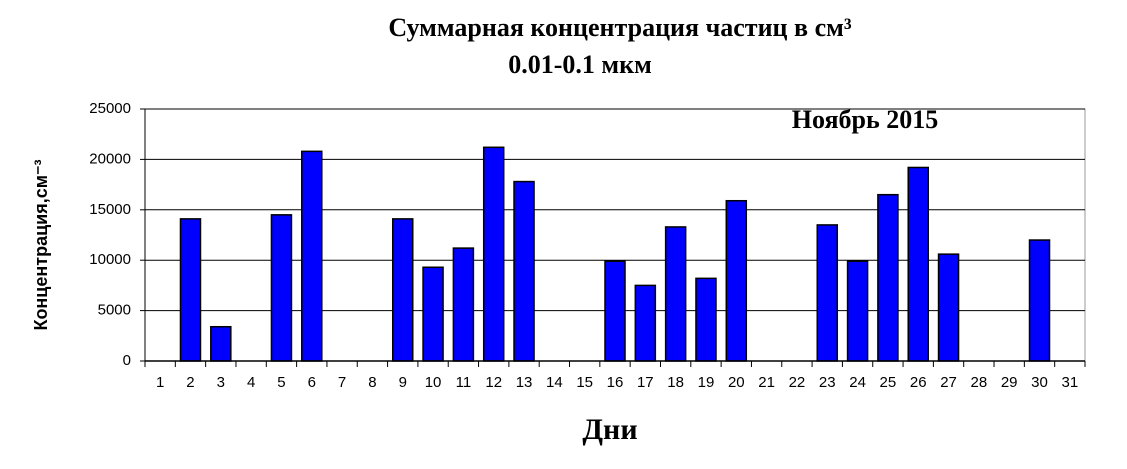 The width and height of the screenshot is (1127, 469). I want to click on x-tick-label: 13, so click(524, 382).